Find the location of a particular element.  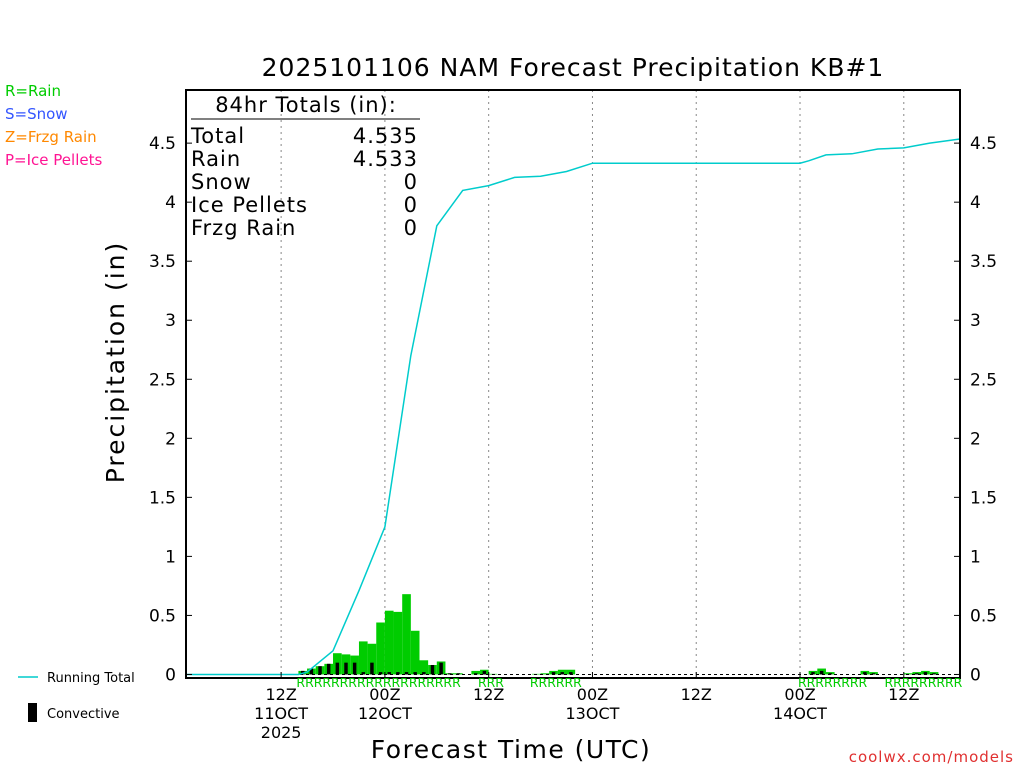

totals-row-label: Frzg Rain is located at coordinates (243, 228).